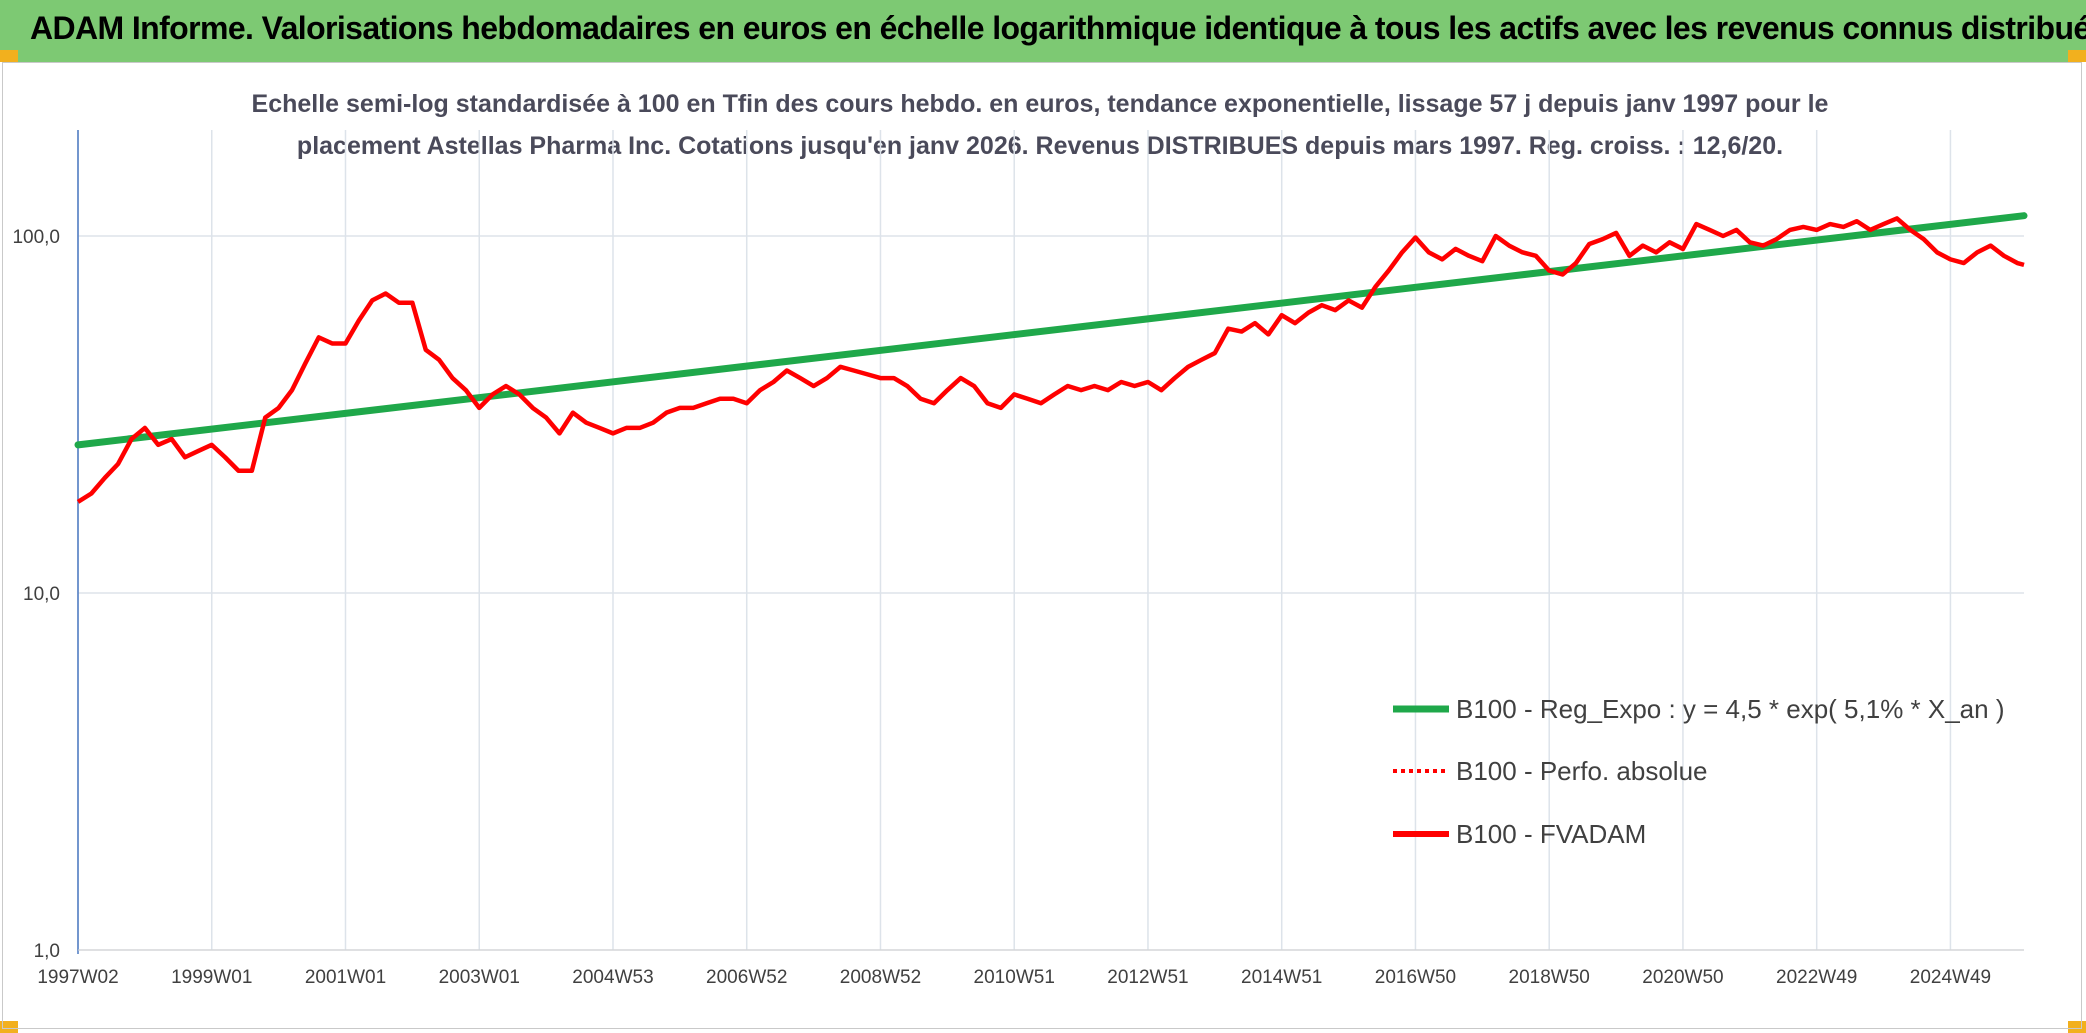 The image size is (2086, 1033). What do you see at coordinates (1281, 977) in the screenshot?
I see `x-tick-label: 2014W51` at bounding box center [1281, 977].